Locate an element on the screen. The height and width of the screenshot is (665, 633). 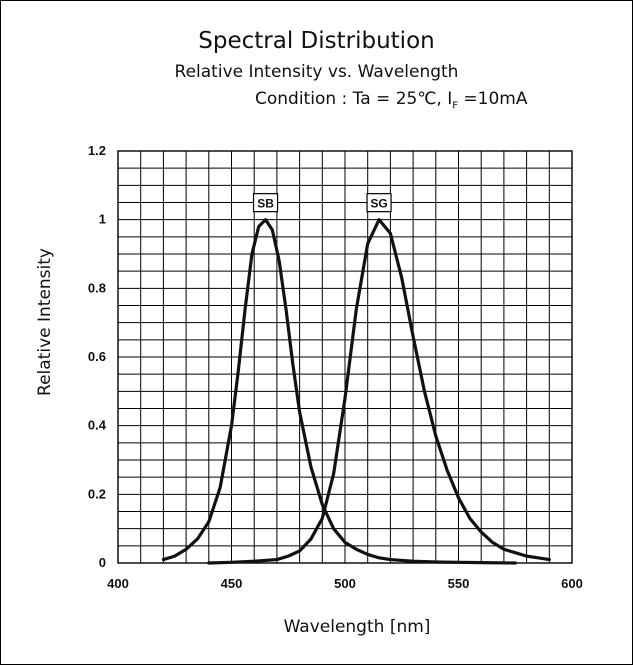
series-label-sg: SG is located at coordinates (378, 204).